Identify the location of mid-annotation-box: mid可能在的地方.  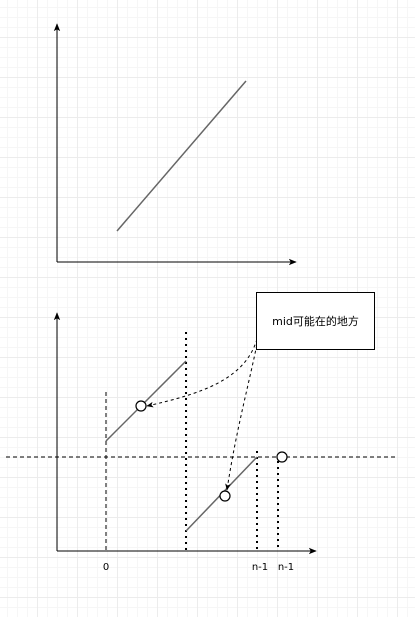
(315, 321).